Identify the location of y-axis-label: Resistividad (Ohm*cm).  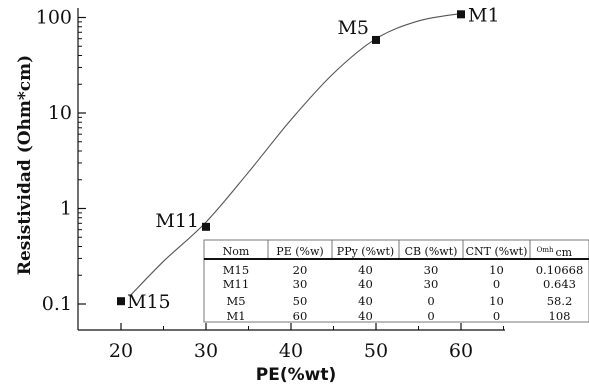
(25, 165).